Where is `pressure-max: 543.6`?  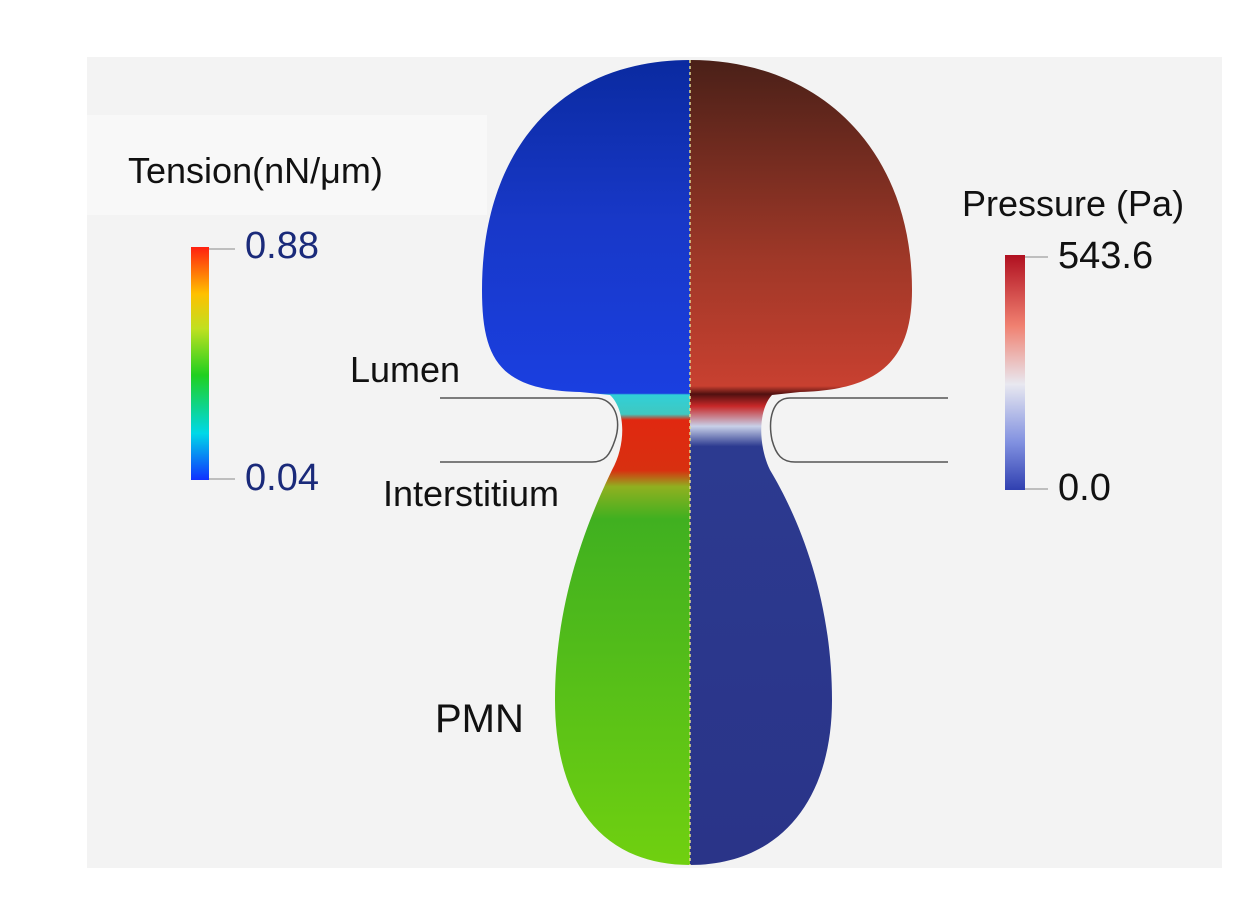
pressure-max: 543.6 is located at coordinates (1105, 256).